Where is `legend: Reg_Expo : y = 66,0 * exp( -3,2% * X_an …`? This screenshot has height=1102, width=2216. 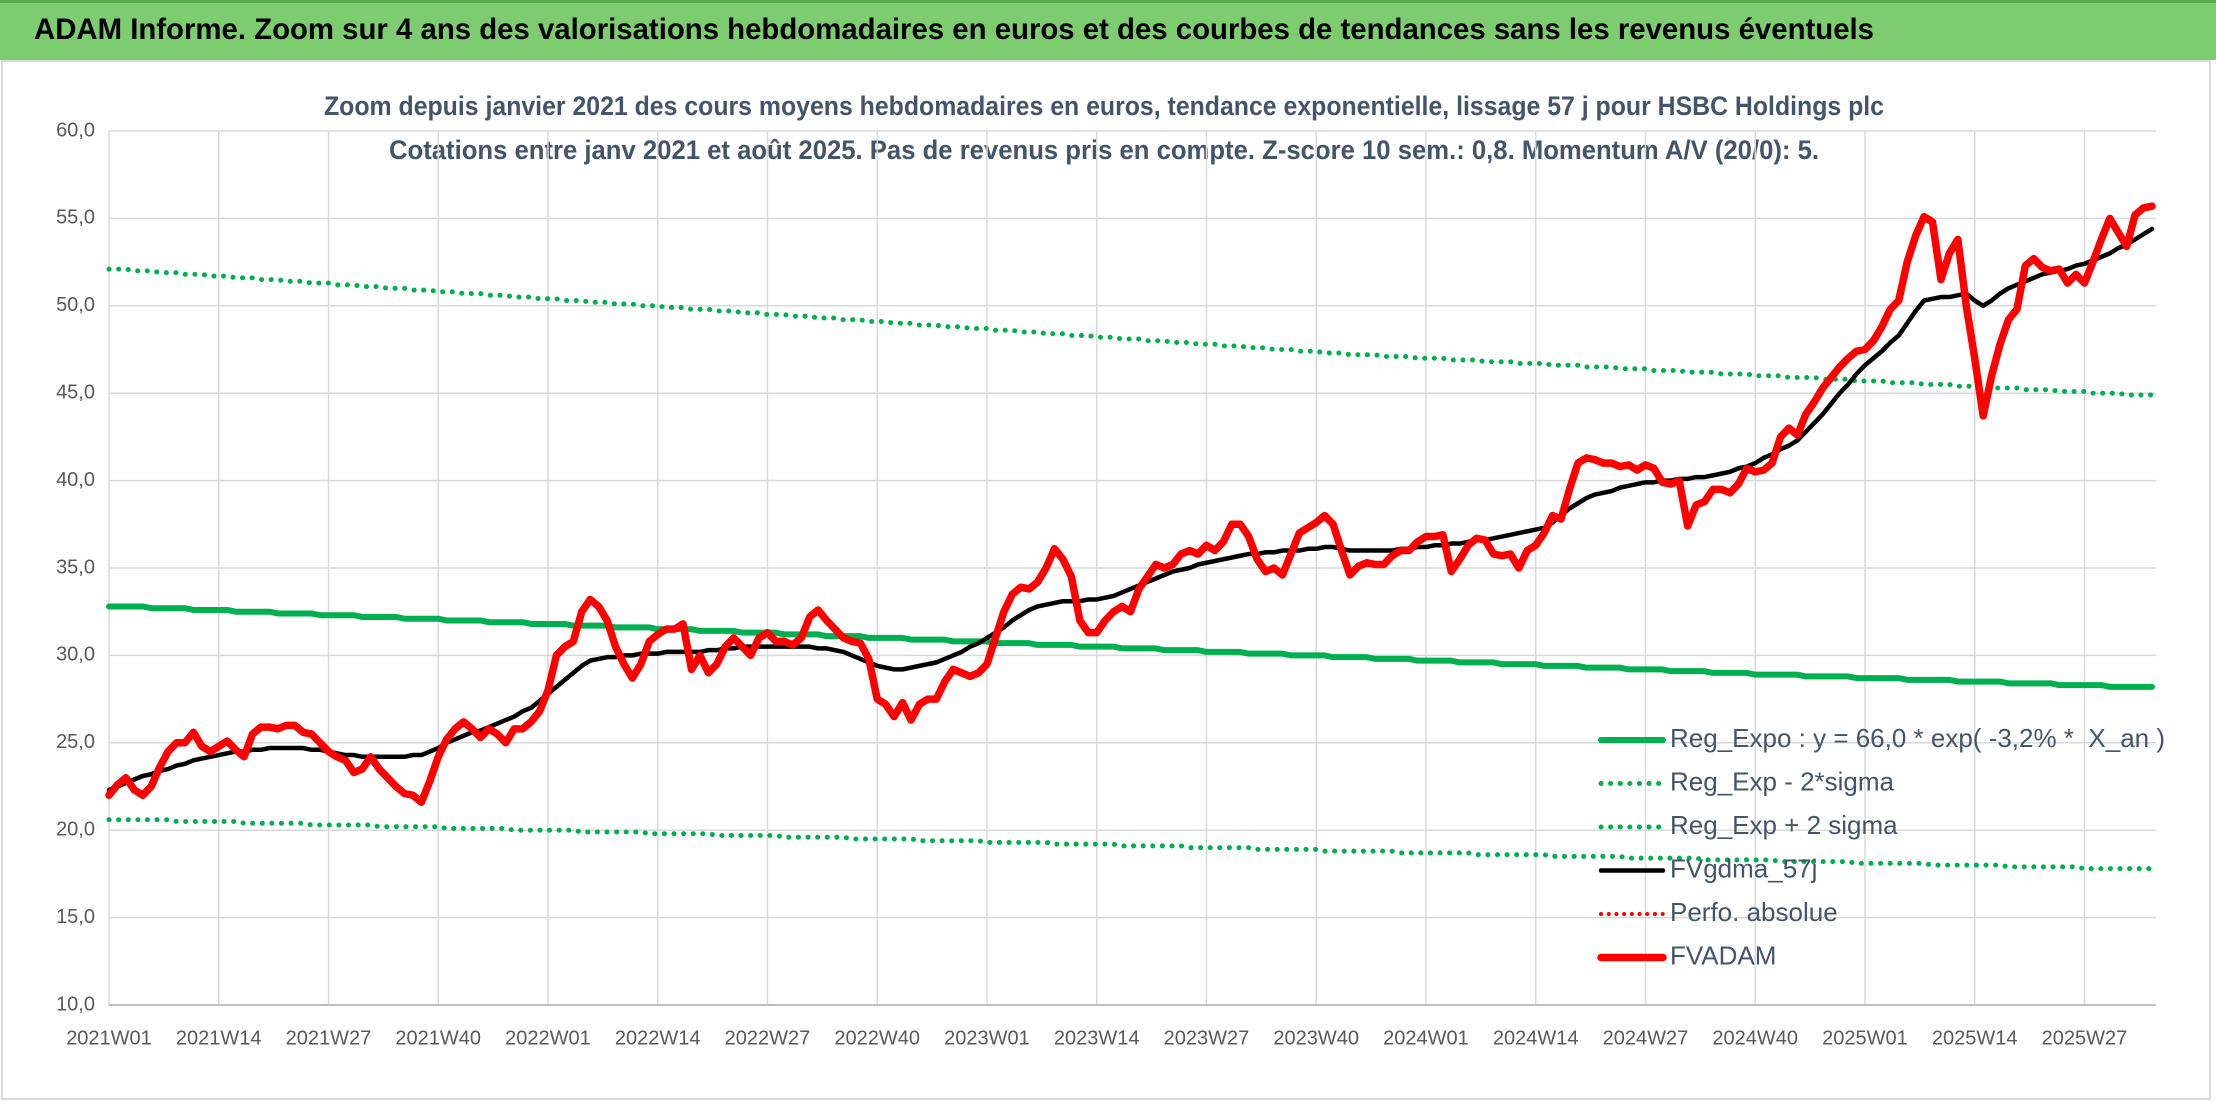 legend: Reg_Expo : y = 66,0 * exp( -3,2% * X_an … is located at coordinates (1881, 846).